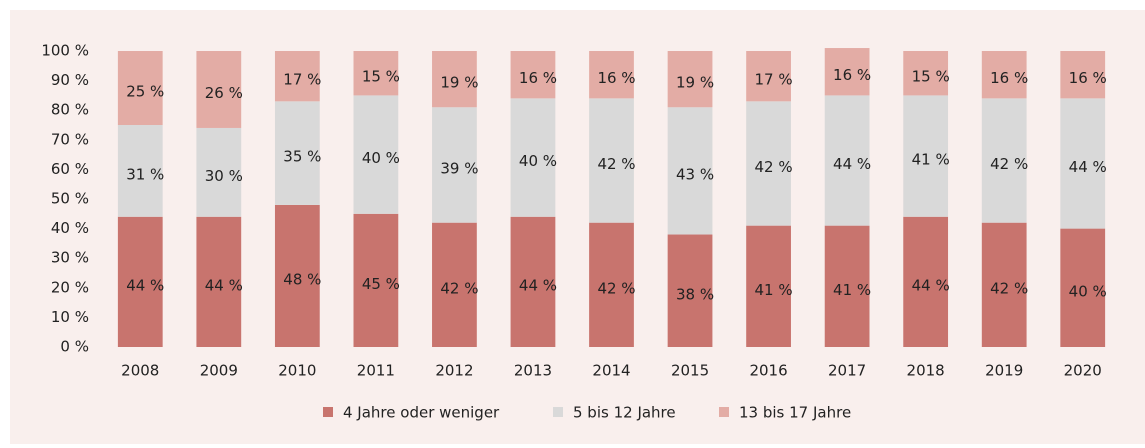 This screenshot has height=448, width=1145. Describe the element at coordinates (70, 139) in the screenshot. I see `y-tick-label: 70 %` at that location.